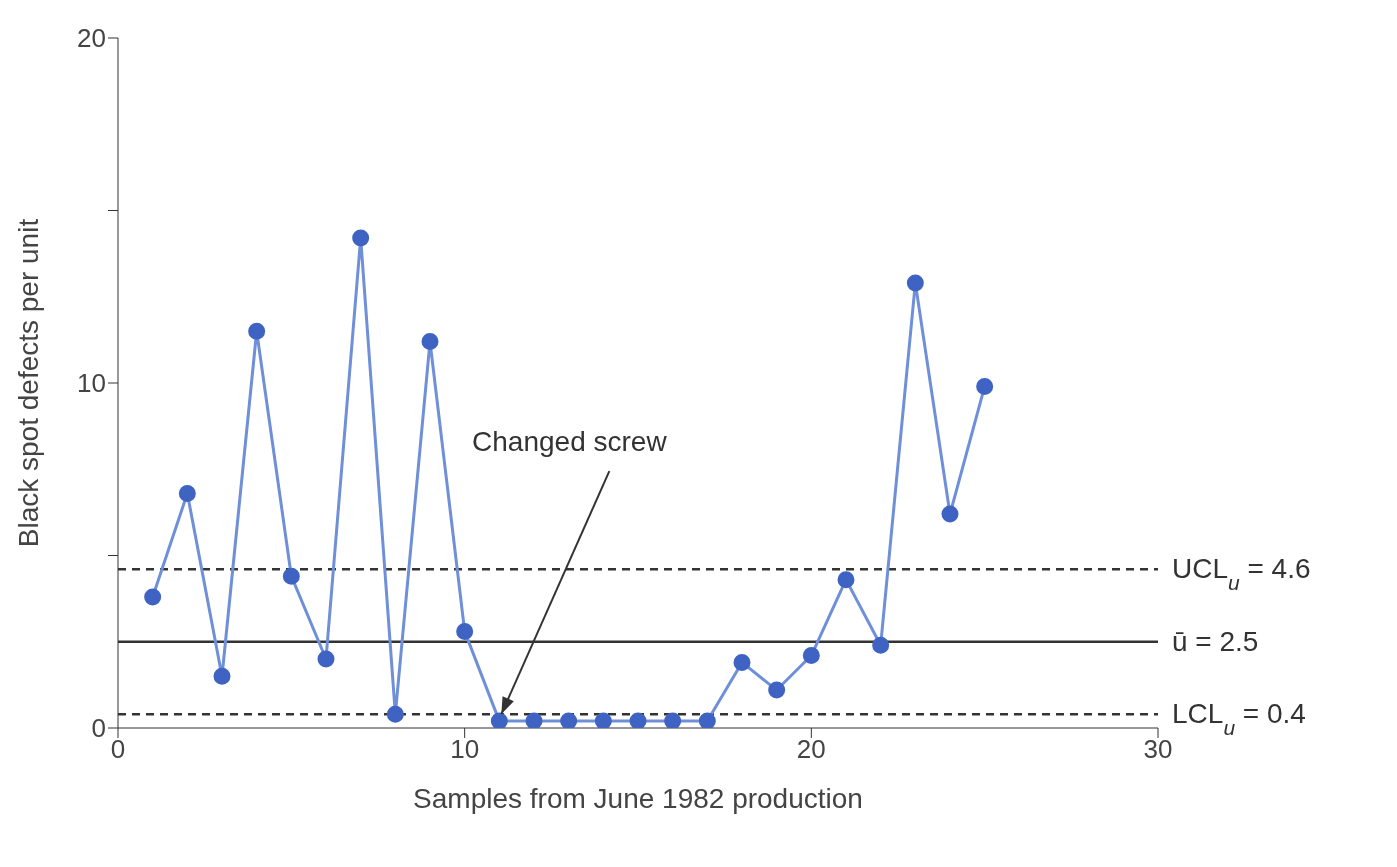 The image size is (1397, 867). I want to click on y-tick-label: 20, so click(91, 38).